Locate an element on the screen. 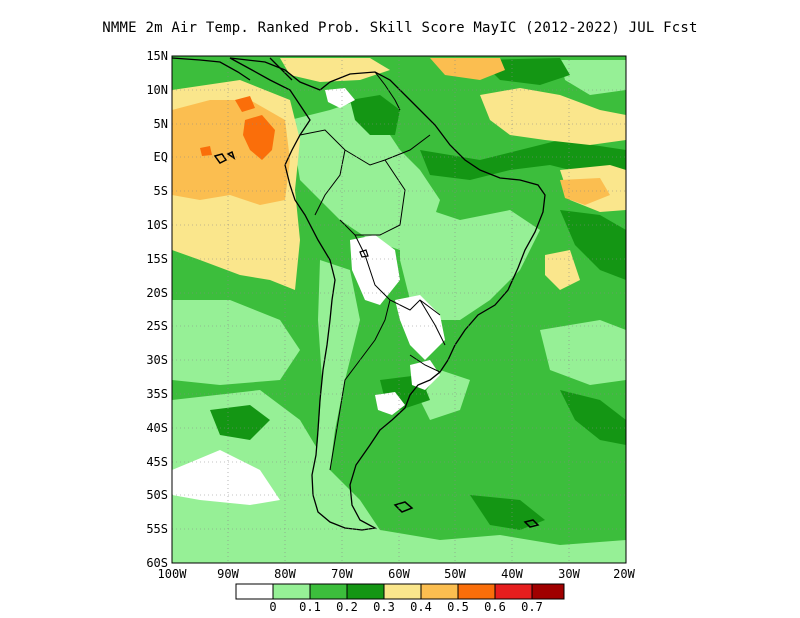 The height and width of the screenshot is (618, 800). lat-label: 15N is located at coordinates (157, 56).